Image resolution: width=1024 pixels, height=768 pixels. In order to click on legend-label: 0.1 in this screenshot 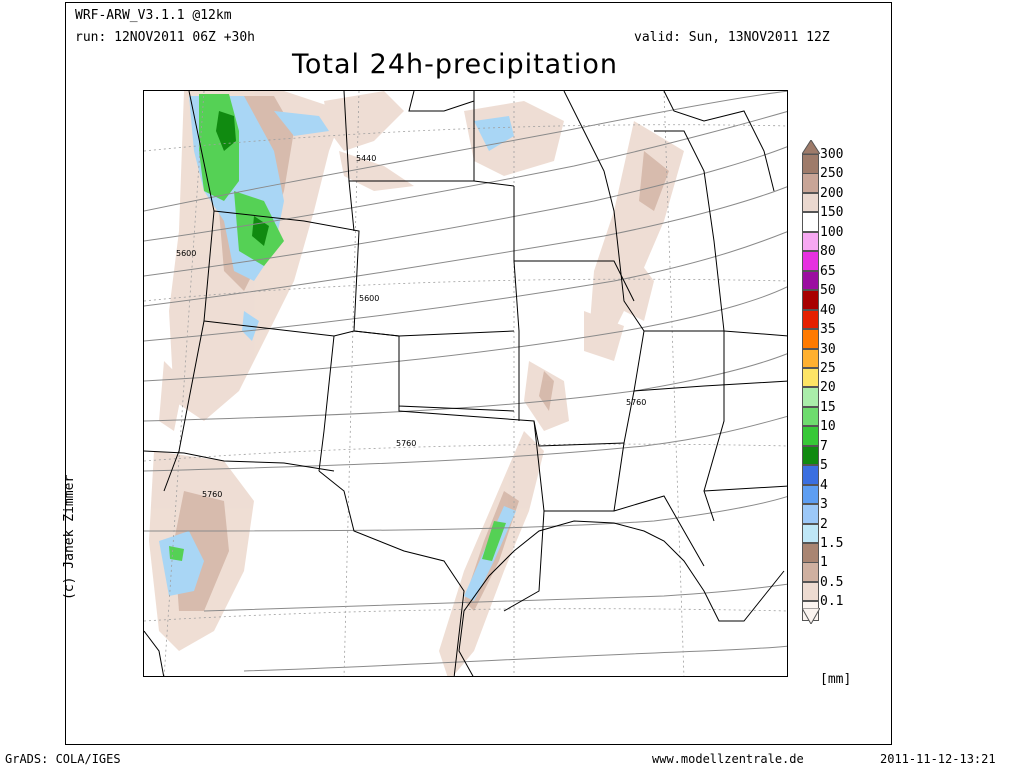, I will do `click(832, 602)`.